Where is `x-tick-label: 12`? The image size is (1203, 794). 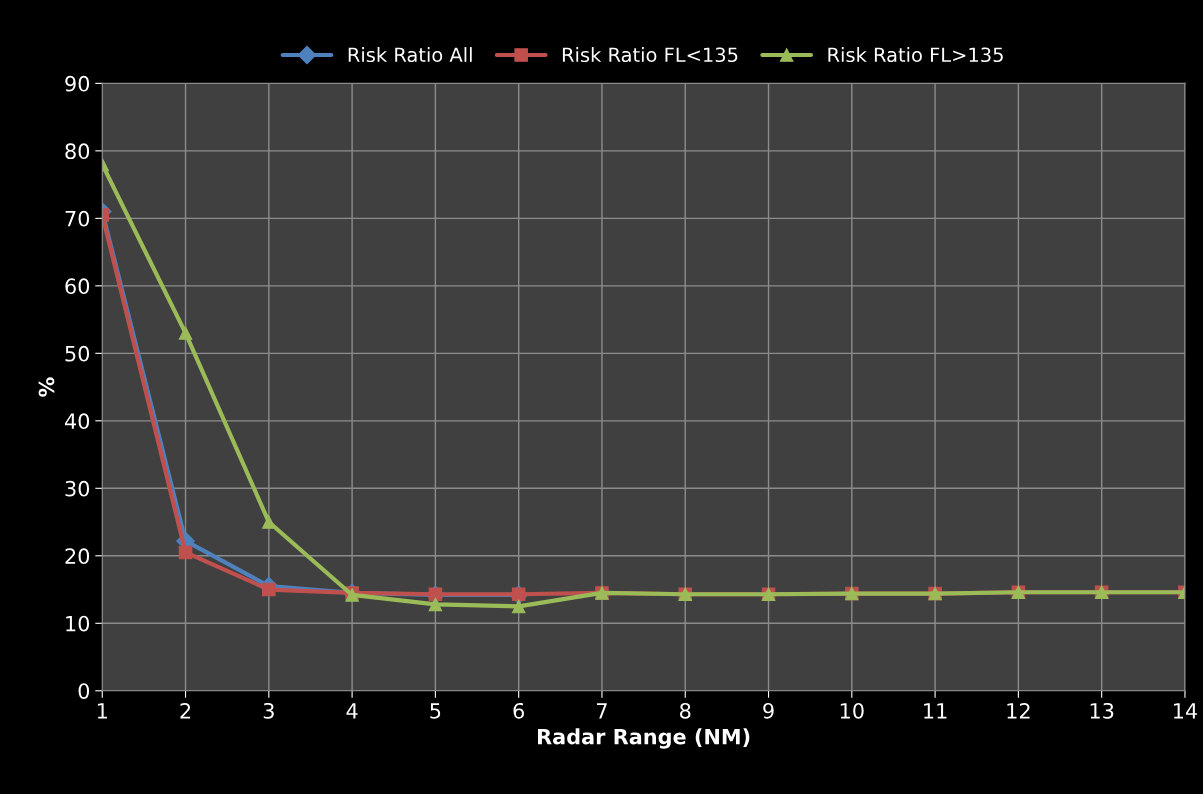 x-tick-label: 12 is located at coordinates (1018, 710).